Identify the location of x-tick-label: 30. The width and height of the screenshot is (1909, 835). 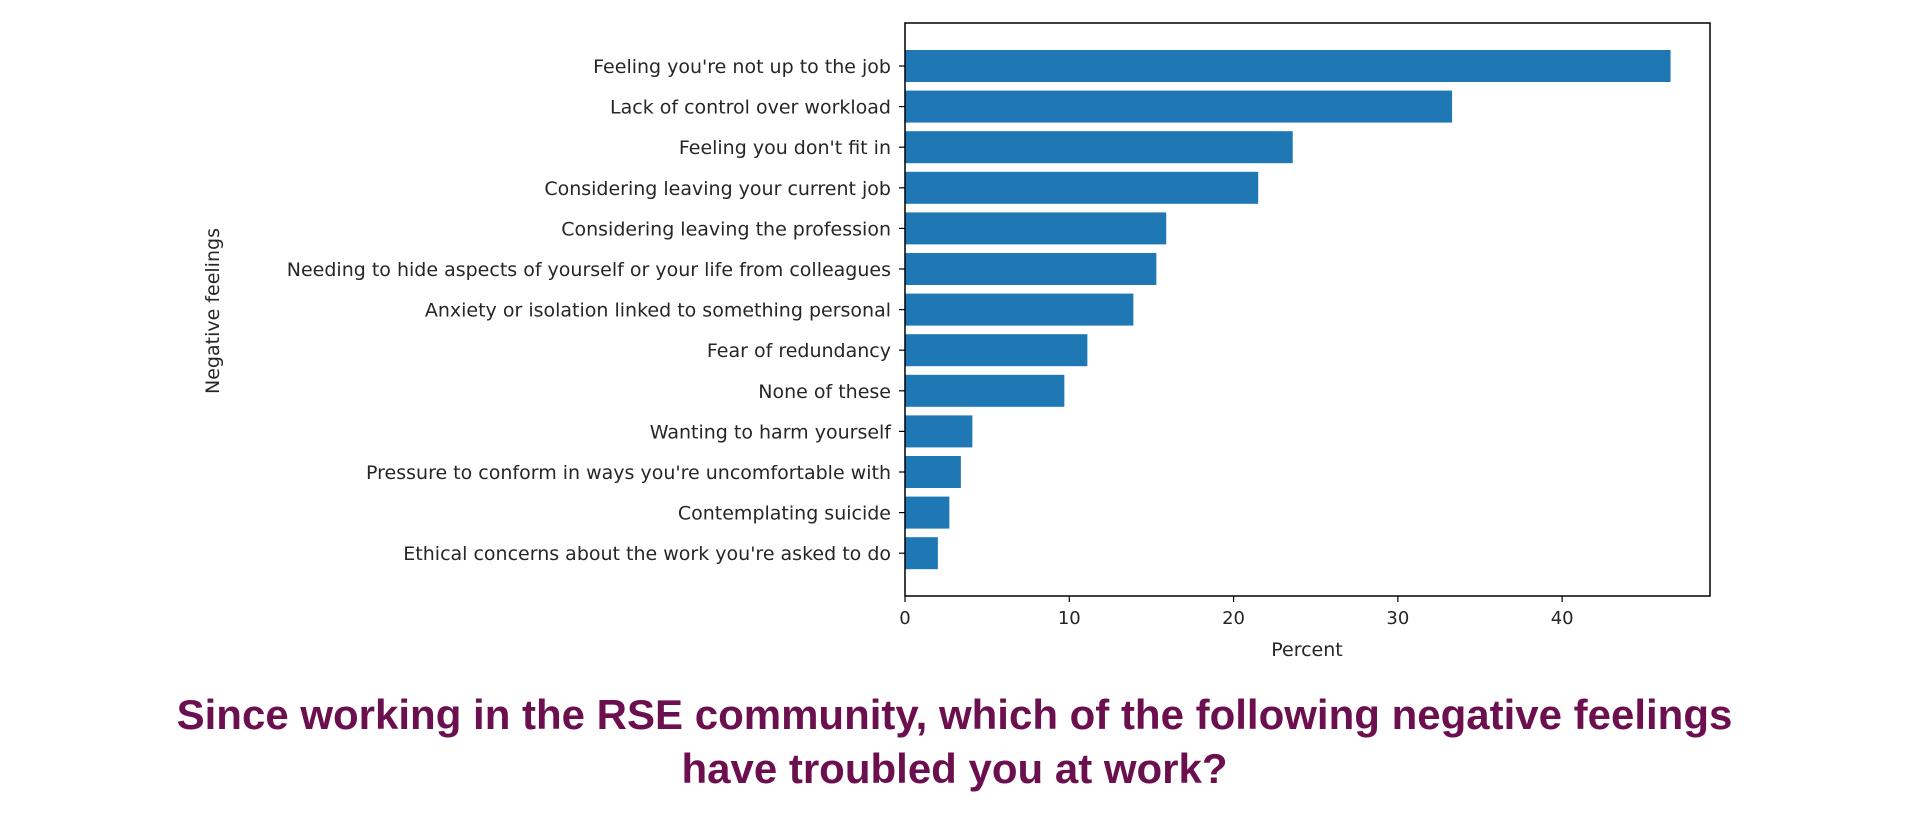
(1397, 618).